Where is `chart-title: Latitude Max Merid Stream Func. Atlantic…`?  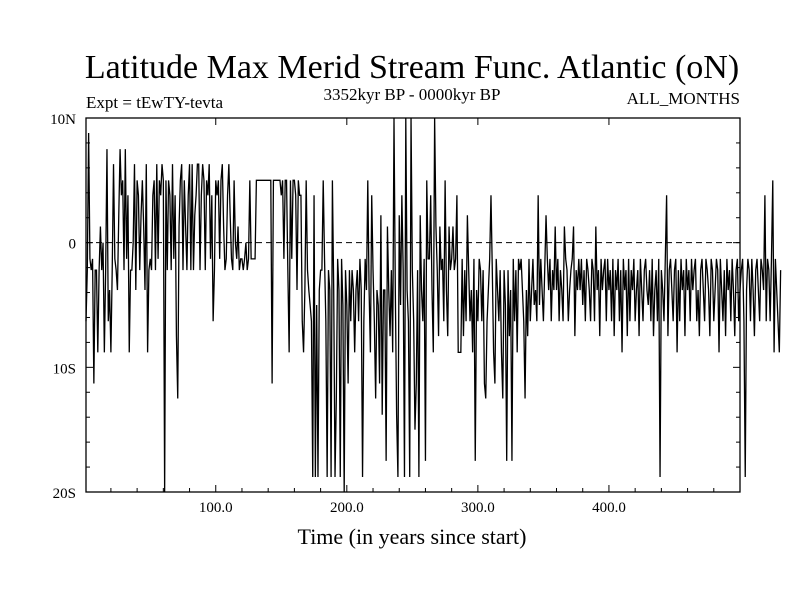 chart-title: Latitude Max Merid Stream Func. Atlantic… is located at coordinates (412, 67).